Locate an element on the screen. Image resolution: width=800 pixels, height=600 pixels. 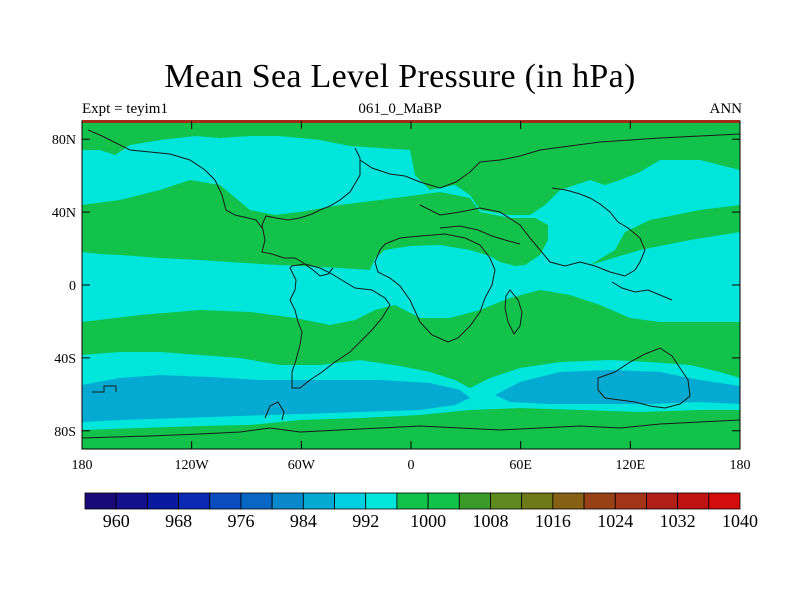
lon-tick-label: 60E is located at coordinates (520, 465).